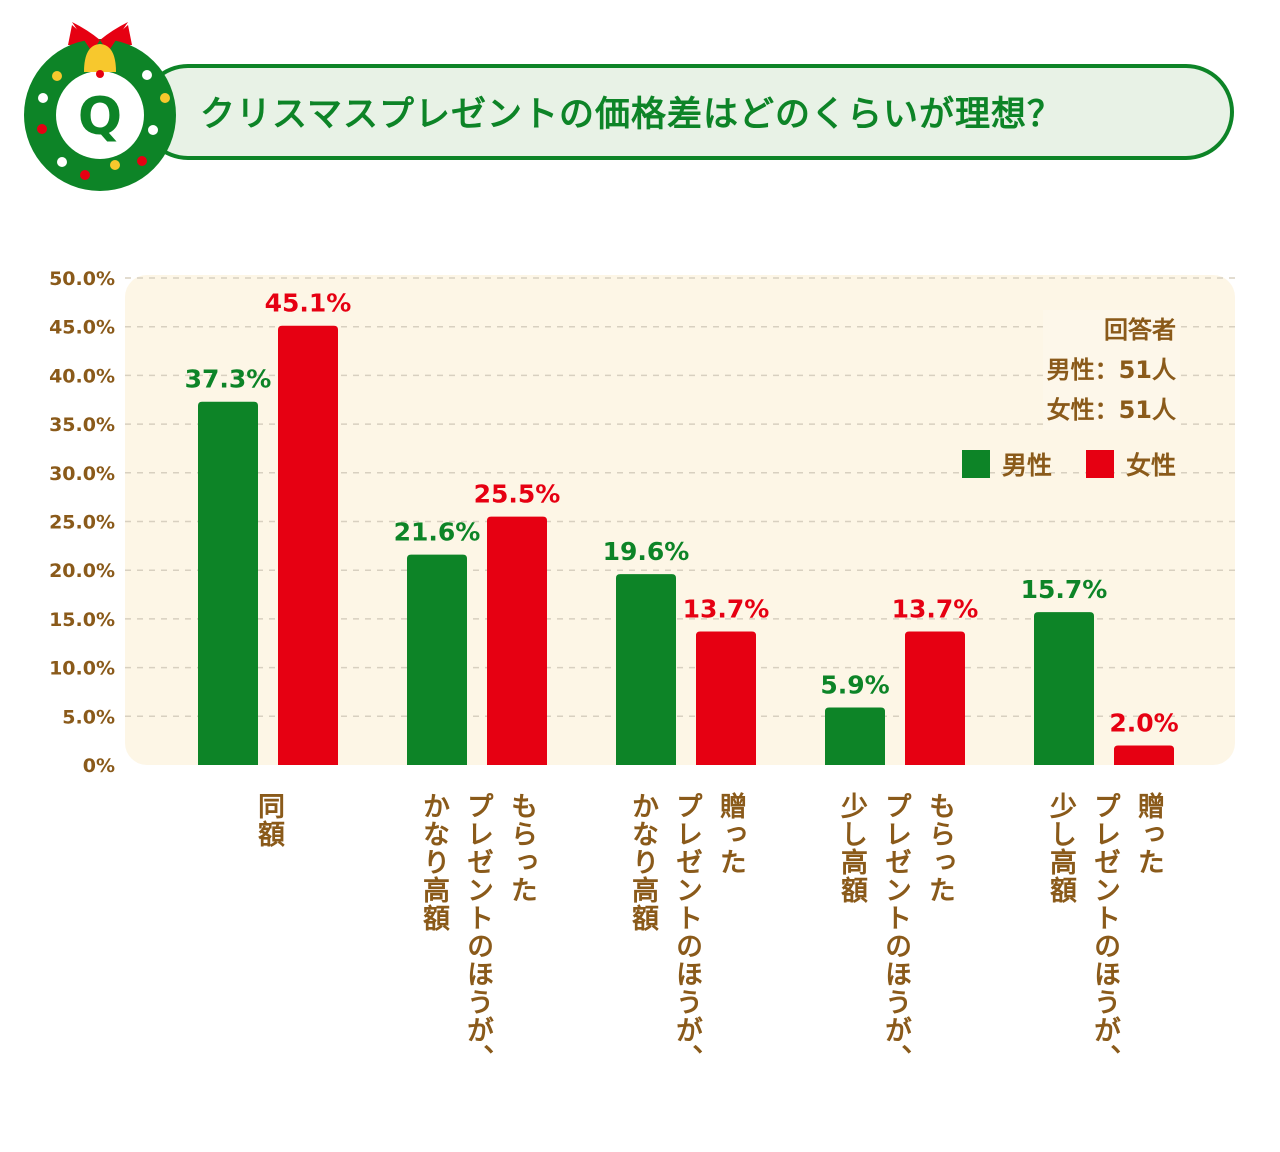 The image size is (1280, 1152). Describe the element at coordinates (646, 551) in the screenshot. I see `data-label: 19.6%` at that location.